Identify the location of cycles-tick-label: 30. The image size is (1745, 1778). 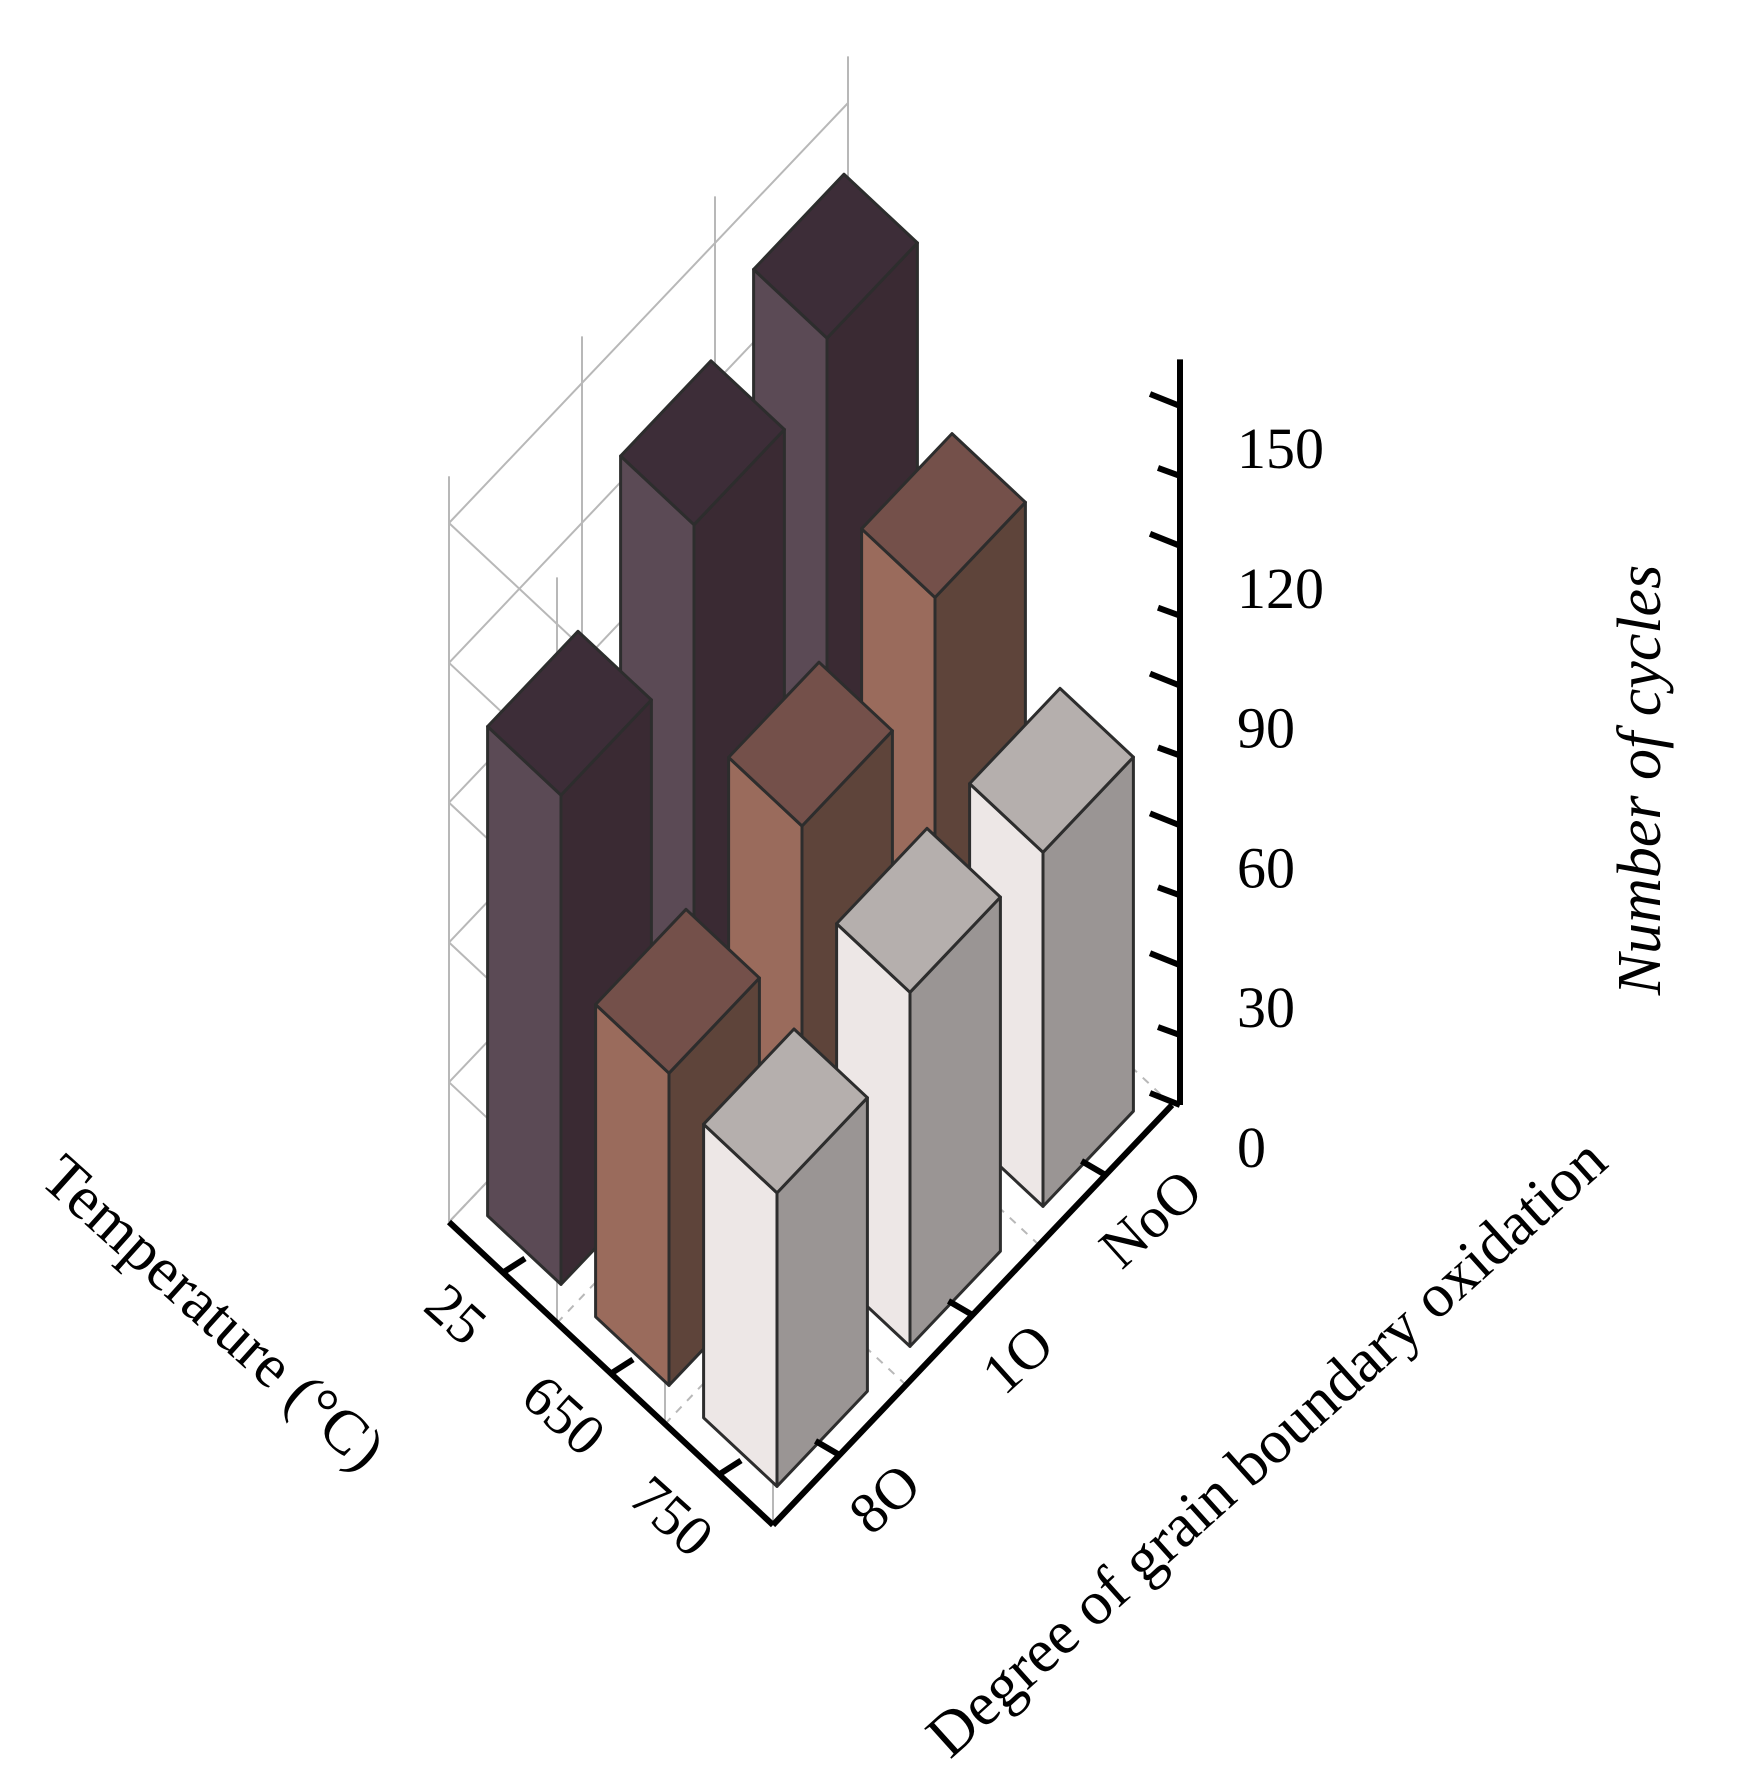
(1266, 1007).